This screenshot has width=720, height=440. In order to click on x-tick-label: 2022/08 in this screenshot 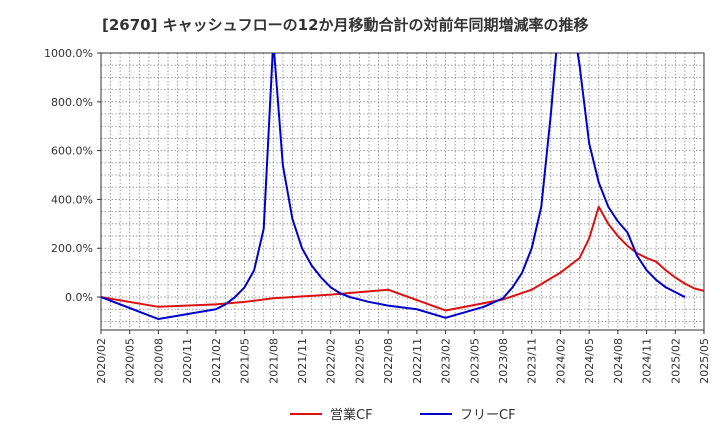, I will do `click(388, 361)`.